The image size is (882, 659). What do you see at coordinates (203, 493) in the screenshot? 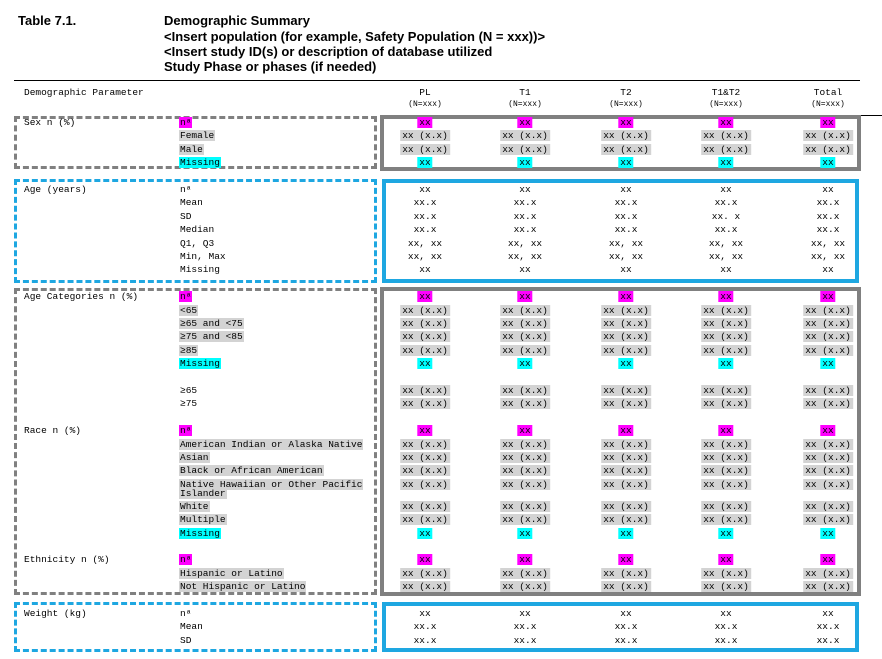
I see `row-label-continued: Islander` at bounding box center [203, 493].